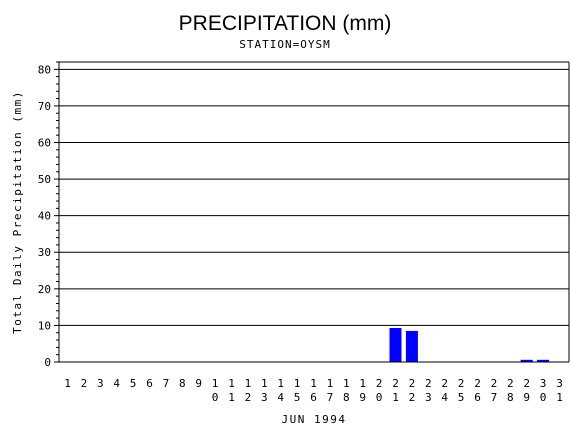  I want to click on x-tick-label: 4, so click(116, 383).